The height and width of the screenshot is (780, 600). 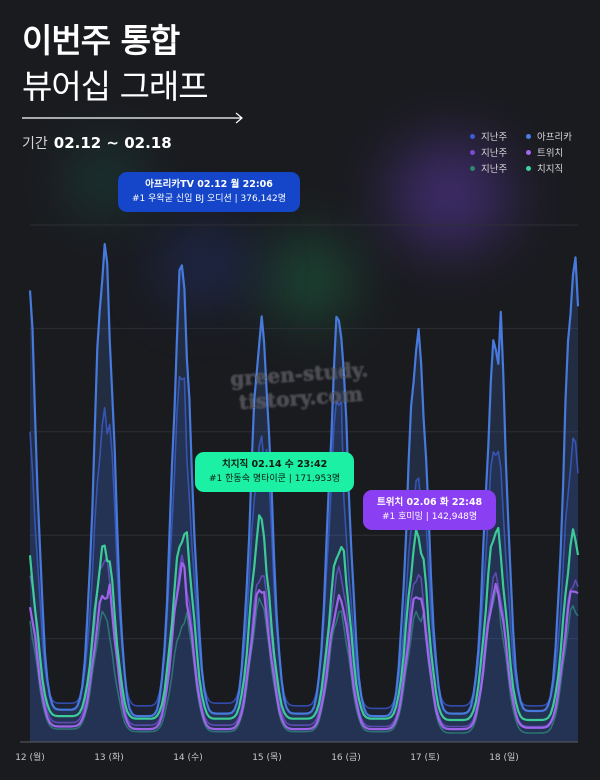 What do you see at coordinates (112, 143) in the screenshot?
I see `period-value: 02.12 ~ 02.18` at bounding box center [112, 143].